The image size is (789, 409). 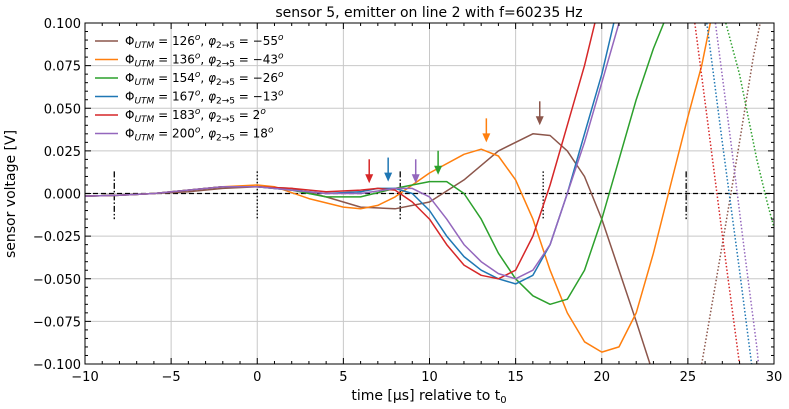 What do you see at coordinates (62, 109) in the screenshot?
I see `y-tick-label: 0.050` at bounding box center [62, 109].